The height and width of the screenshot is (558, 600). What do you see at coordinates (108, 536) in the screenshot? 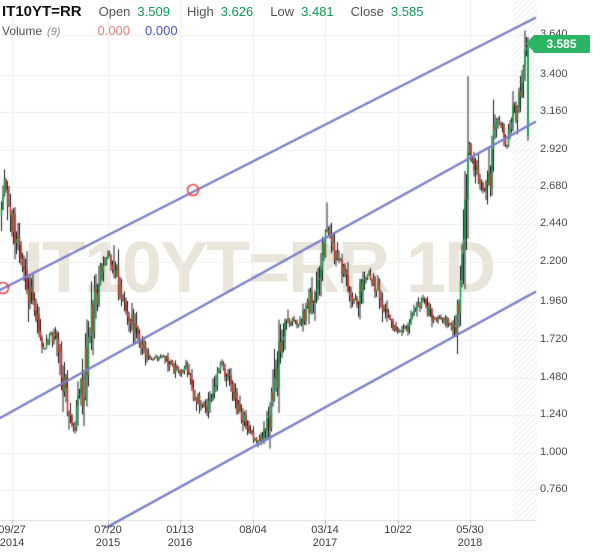
I see `time-tick-label: 07/20 2015` at bounding box center [108, 536].